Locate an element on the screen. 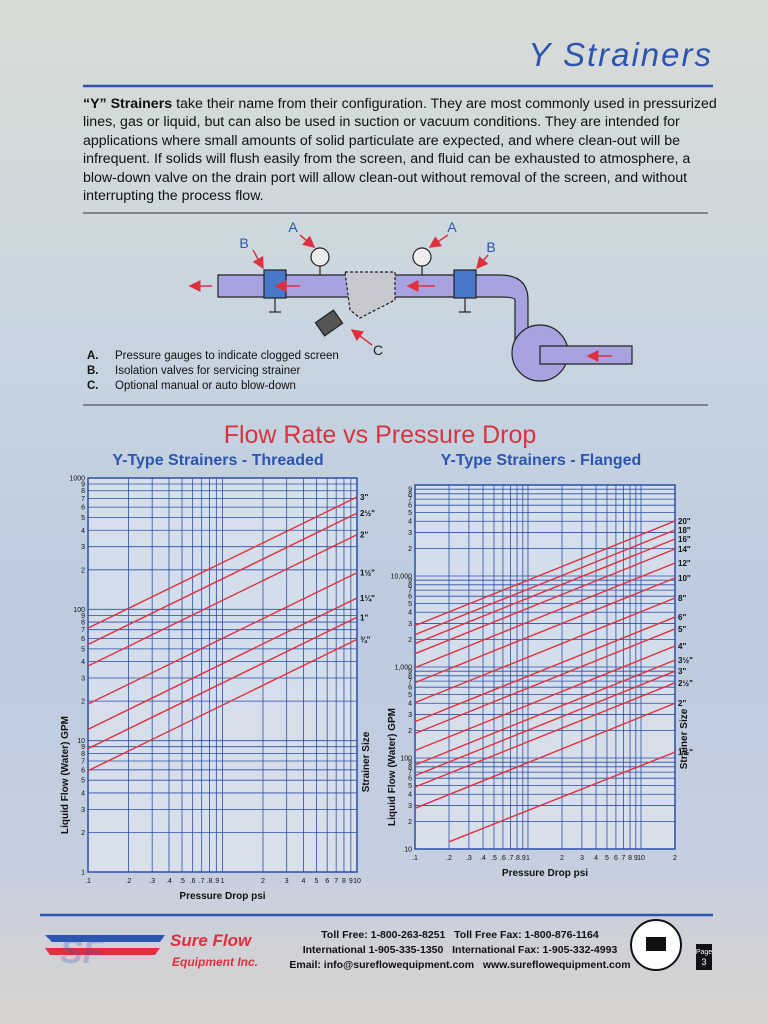 The height and width of the screenshot is (1024, 768). size-label: 12" is located at coordinates (684, 563).